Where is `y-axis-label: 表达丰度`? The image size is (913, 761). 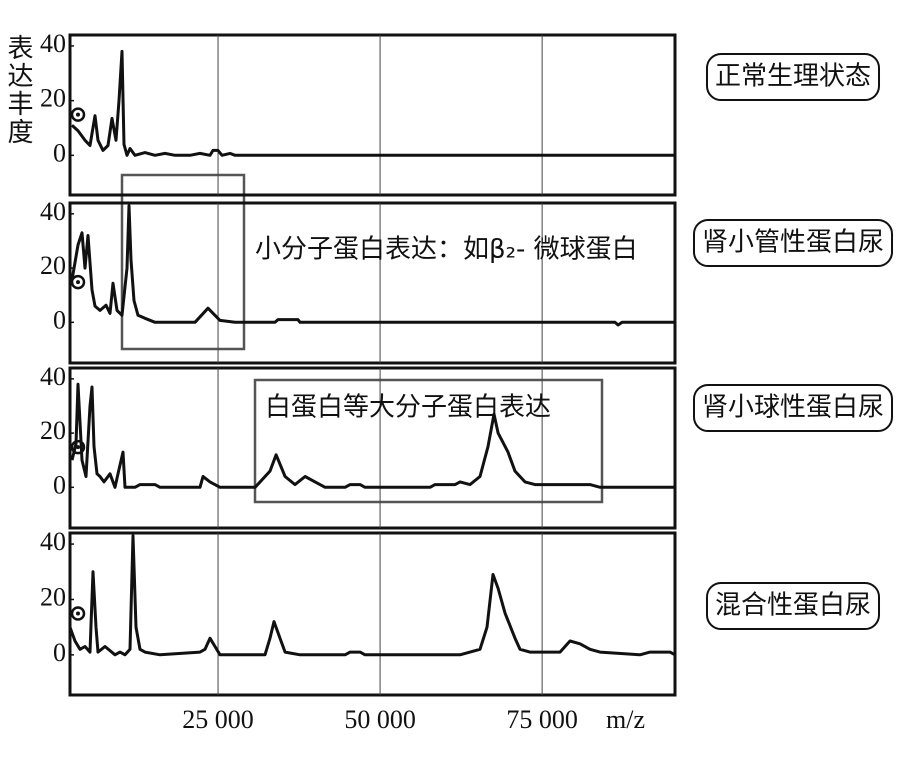
y-axis-label: 表达丰度 is located at coordinates (18, 90).